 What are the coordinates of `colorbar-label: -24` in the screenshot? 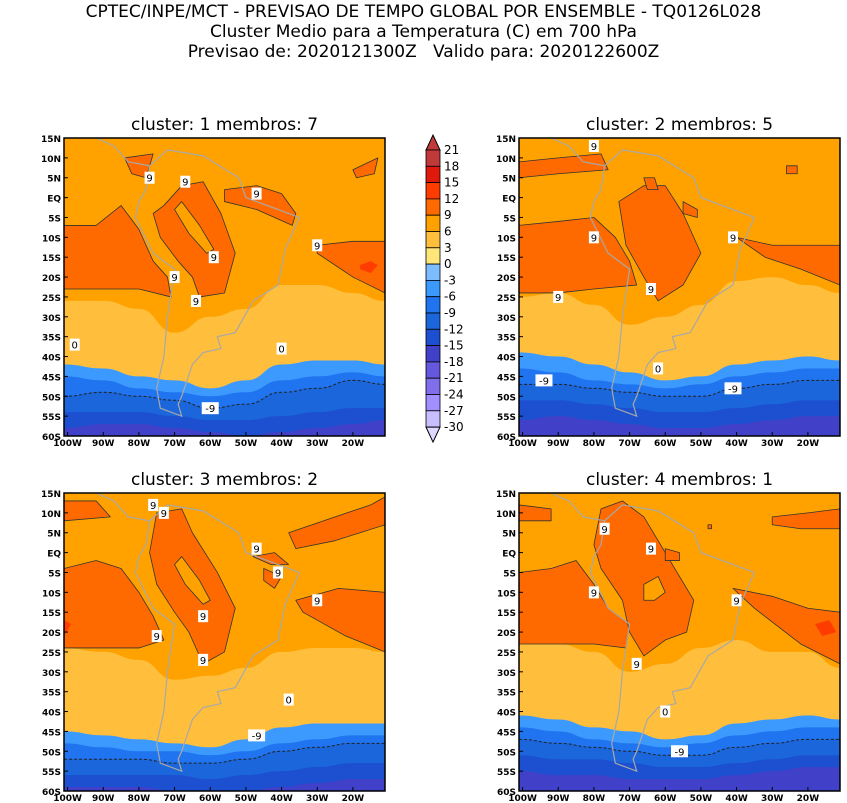 It's located at (454, 395).